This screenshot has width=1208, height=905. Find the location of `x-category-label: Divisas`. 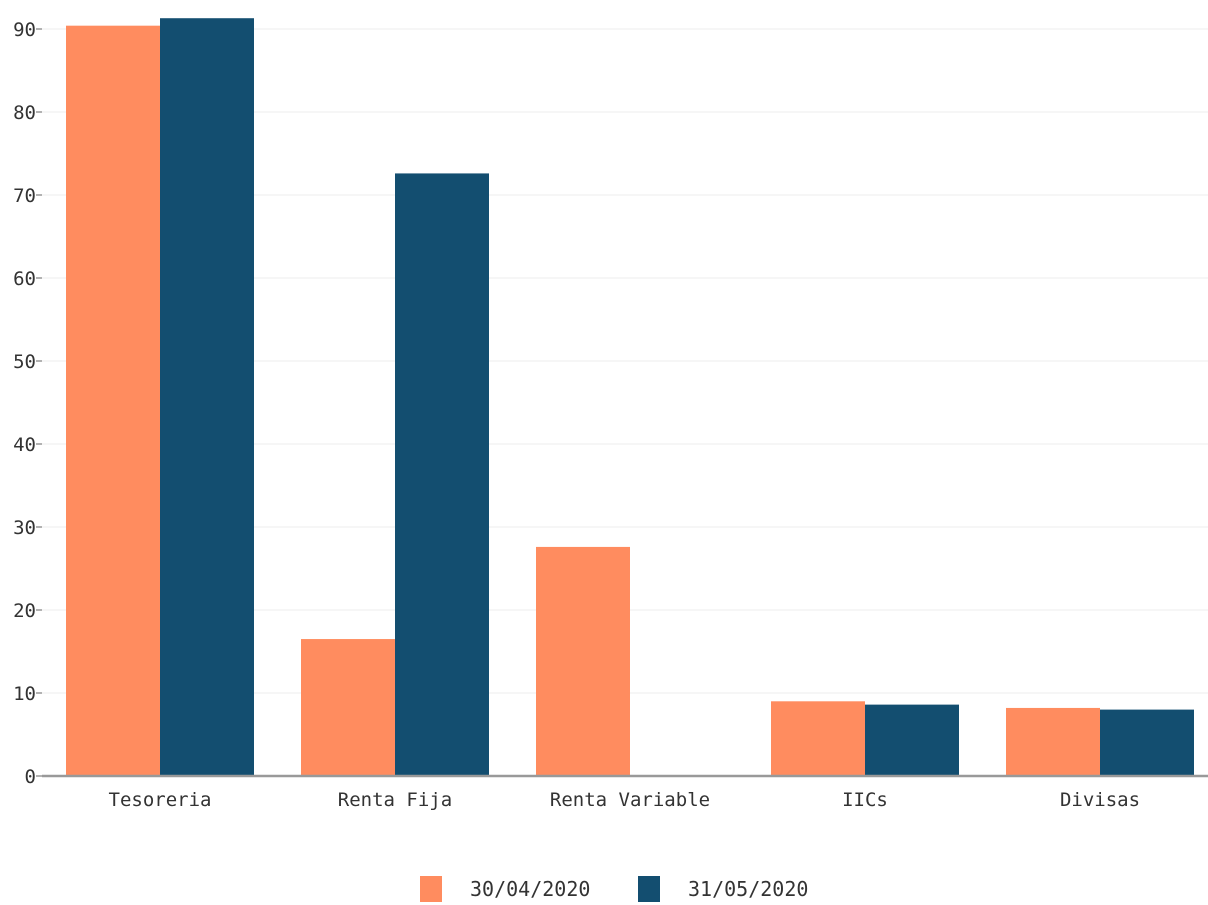

x-category-label: Divisas is located at coordinates (1100, 800).